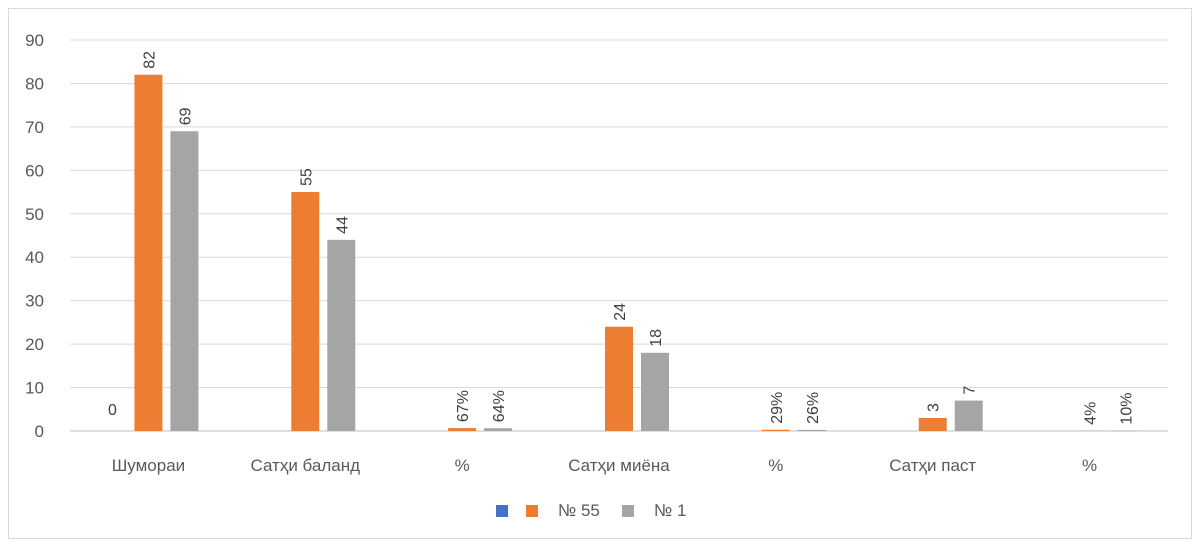 The height and width of the screenshot is (547, 1200). Describe the element at coordinates (185, 116) in the screenshot. I see `data-label: 69` at that location.